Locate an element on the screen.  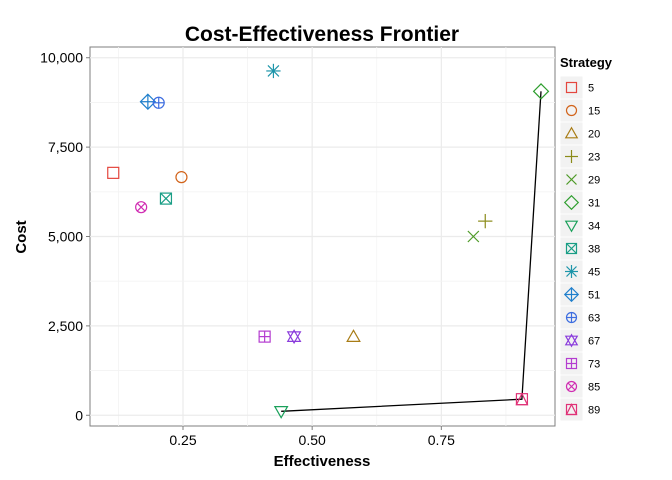
legend-item-85: 85 is located at coordinates (579, 386).